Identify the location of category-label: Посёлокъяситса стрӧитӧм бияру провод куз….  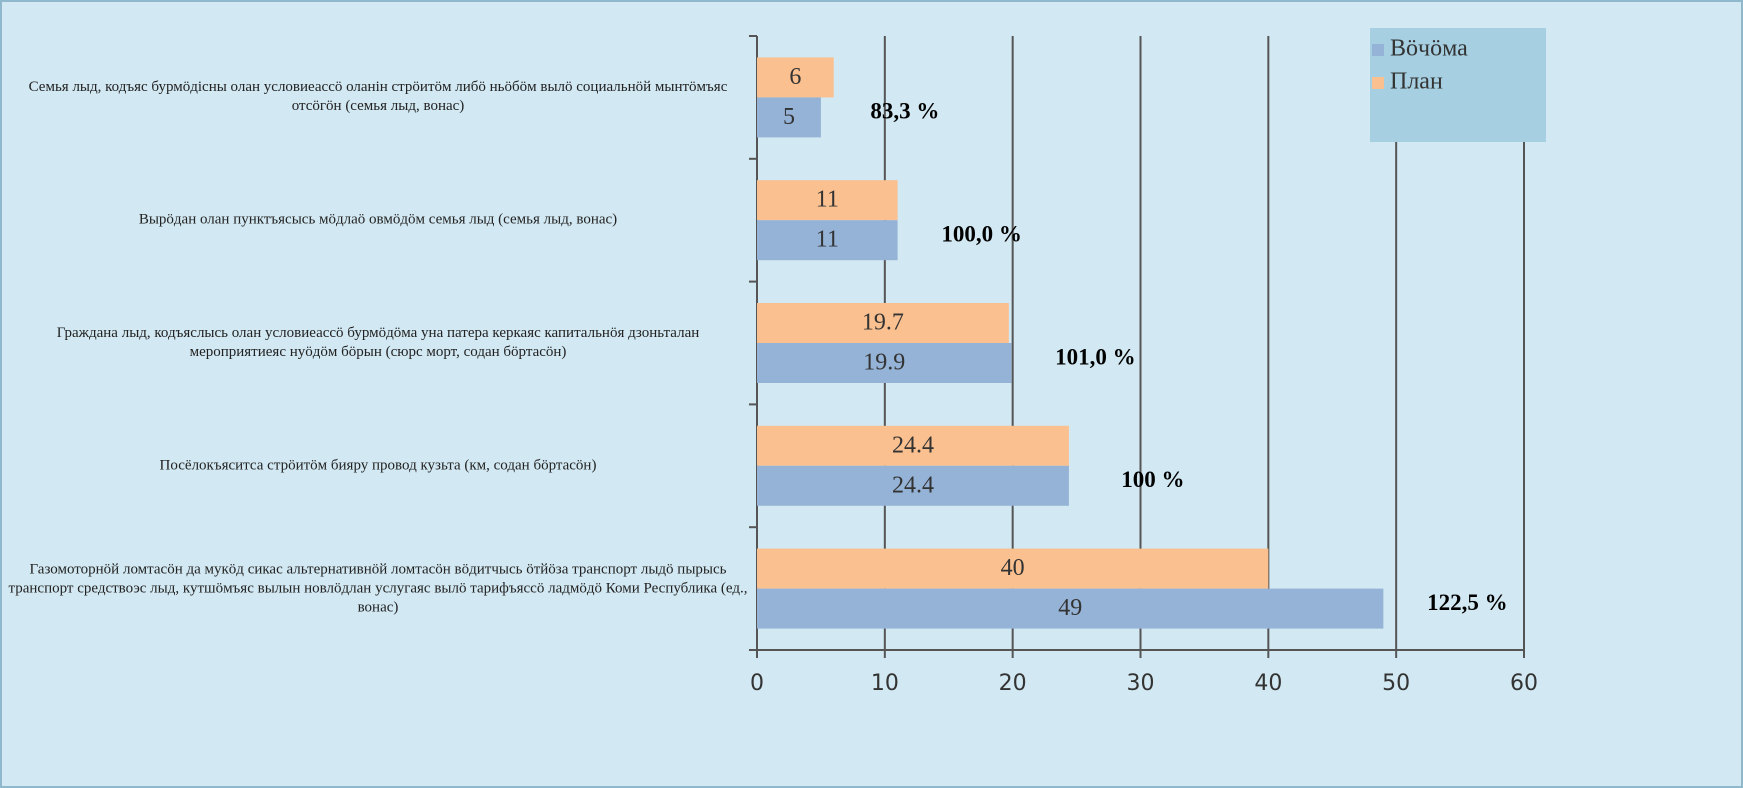
(378, 465).